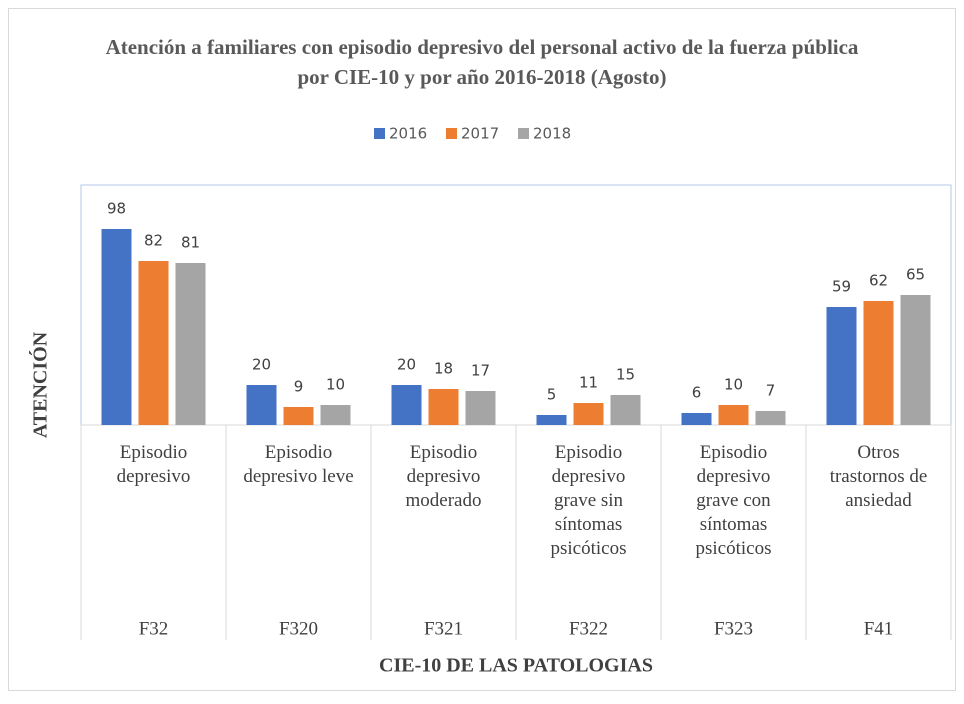 The width and height of the screenshot is (964, 704). What do you see at coordinates (878, 476) in the screenshot?
I see `x-tick-label: Otros trastornos de ansiedad` at bounding box center [878, 476].